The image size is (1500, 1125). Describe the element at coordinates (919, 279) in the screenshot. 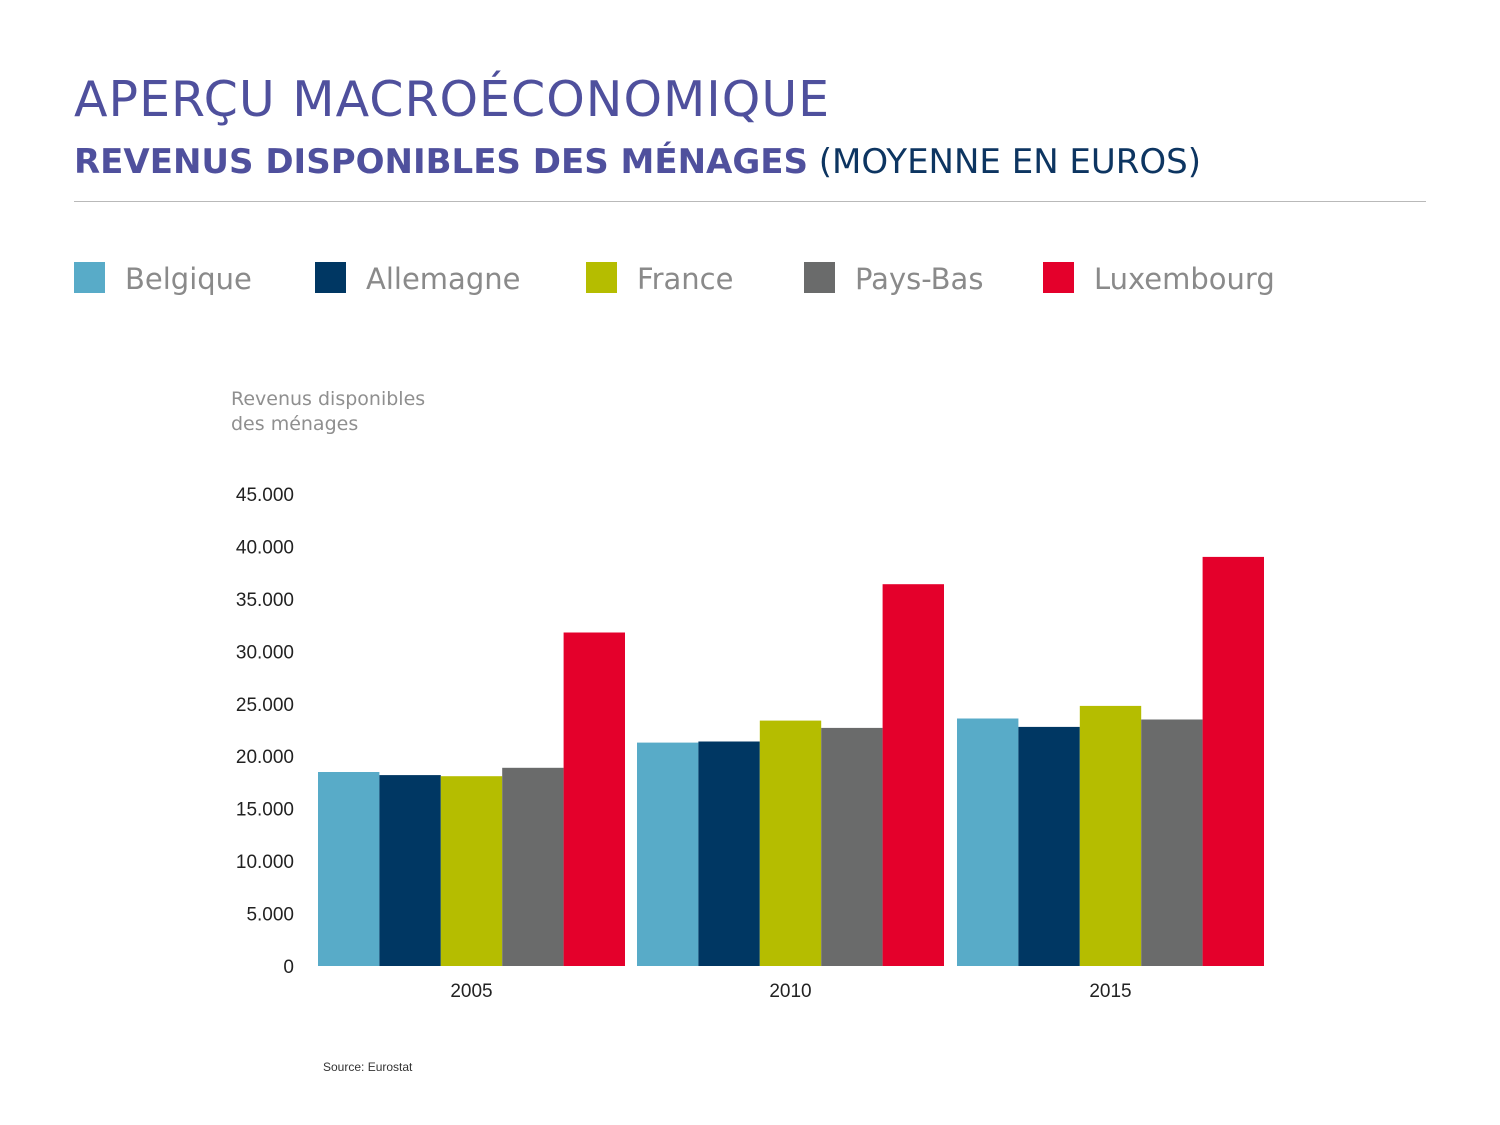

I see `legend-label-pays-bas: Pays-Bas` at that location.